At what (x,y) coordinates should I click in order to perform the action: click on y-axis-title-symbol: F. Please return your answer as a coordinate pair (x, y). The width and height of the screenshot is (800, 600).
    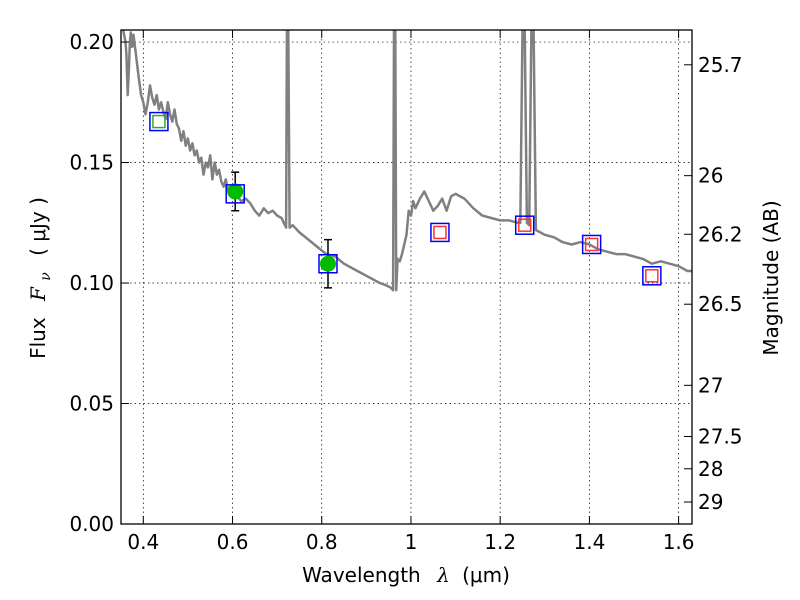
    Looking at the image, I should click on (38, 294).